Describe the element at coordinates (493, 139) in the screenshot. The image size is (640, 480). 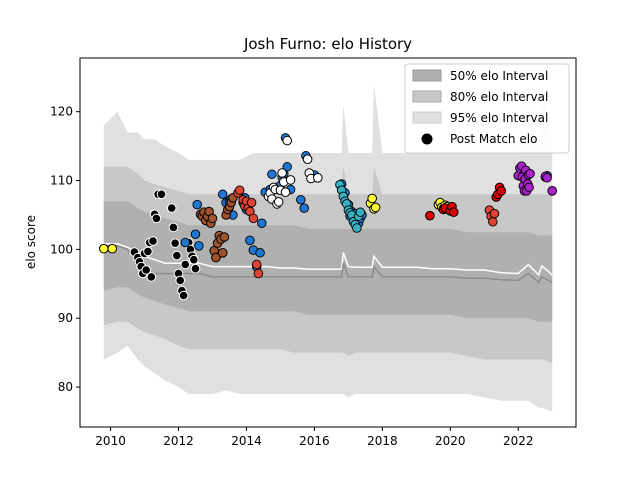
I see `legend-label-post-match: Post Match elo` at that location.